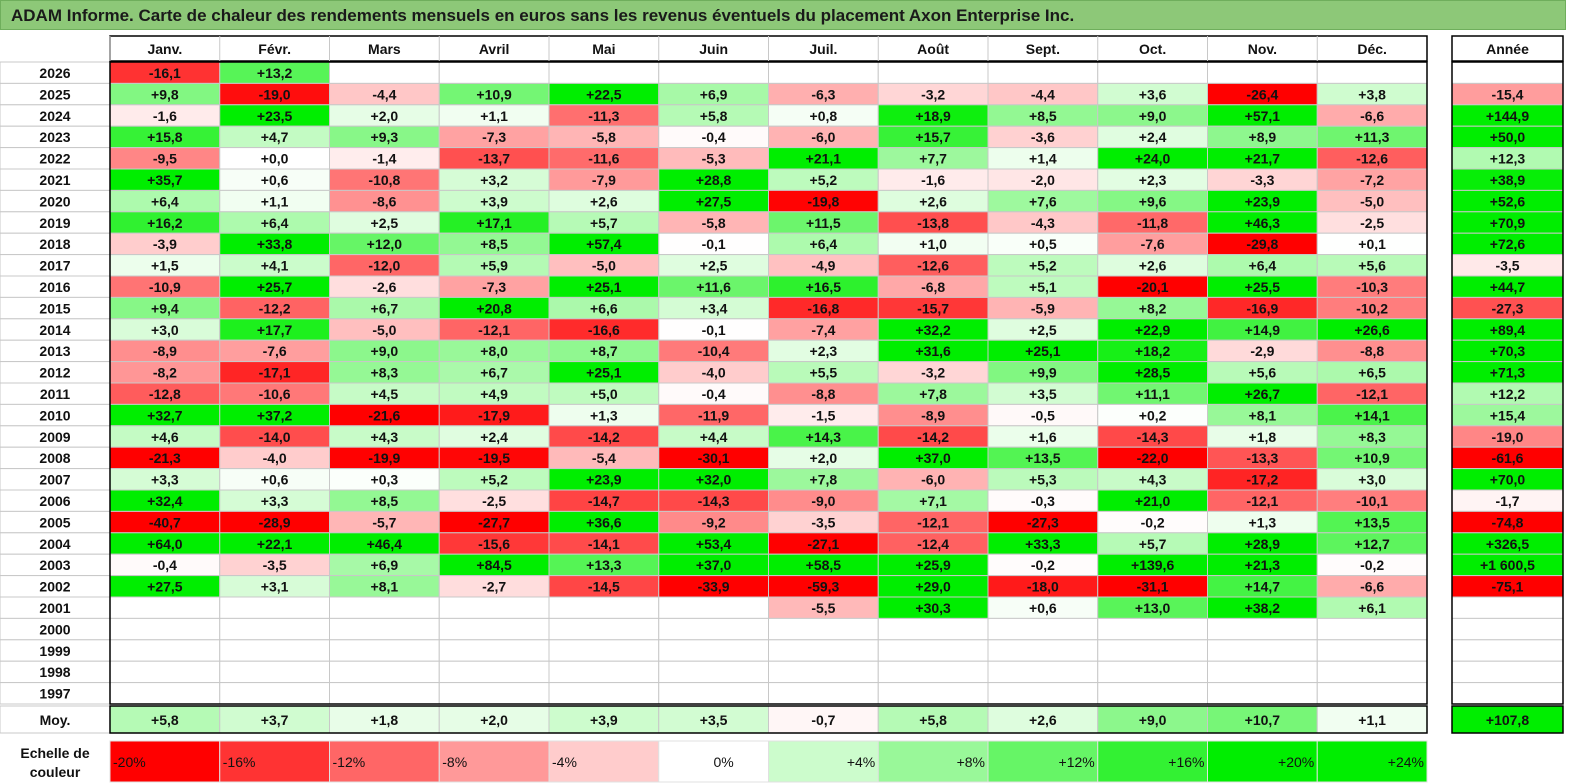 The width and height of the screenshot is (1570, 783). Describe the element at coordinates (824, 159) in the screenshot. I see `cell-value-2022-7: +21,1` at that location.